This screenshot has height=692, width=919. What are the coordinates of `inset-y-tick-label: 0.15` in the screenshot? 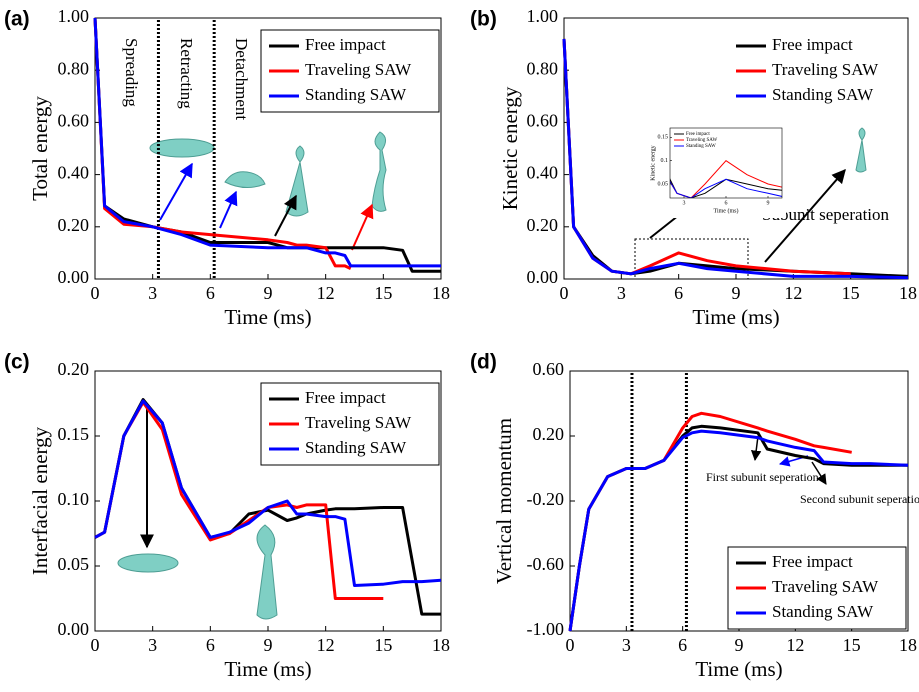 It's located at (663, 138).